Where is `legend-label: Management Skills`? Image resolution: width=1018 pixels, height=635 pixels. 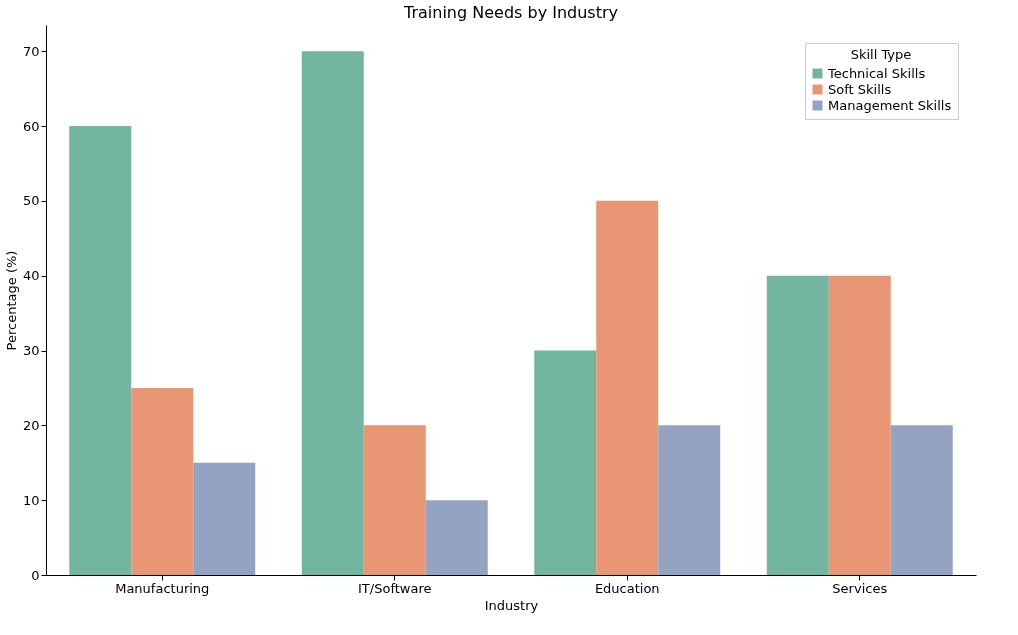 legend-label: Management Skills is located at coordinates (890, 105).